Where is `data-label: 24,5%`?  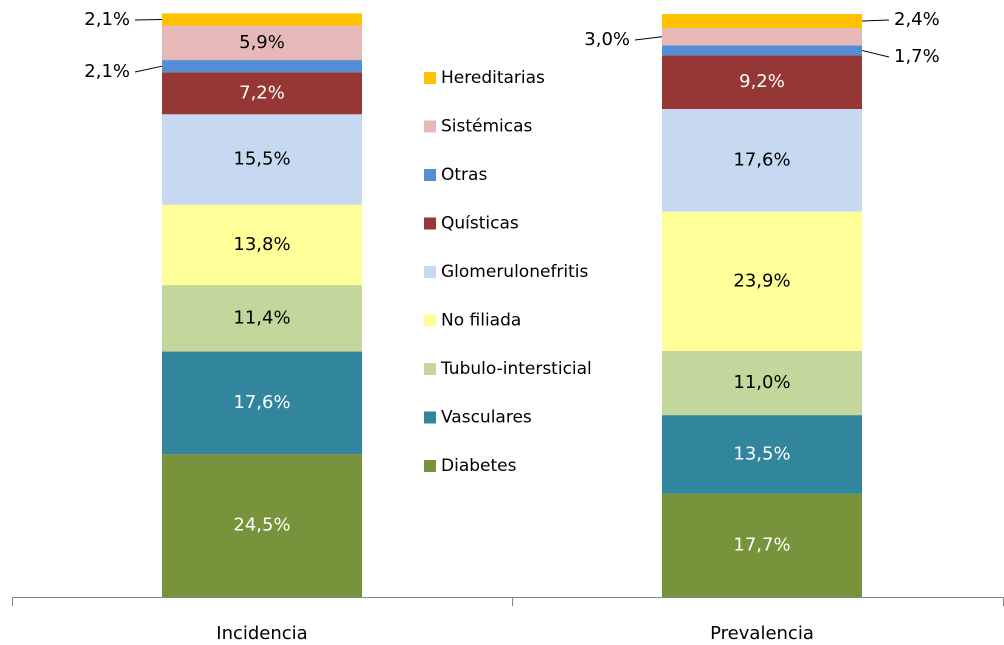
data-label: 24,5% is located at coordinates (261, 525).